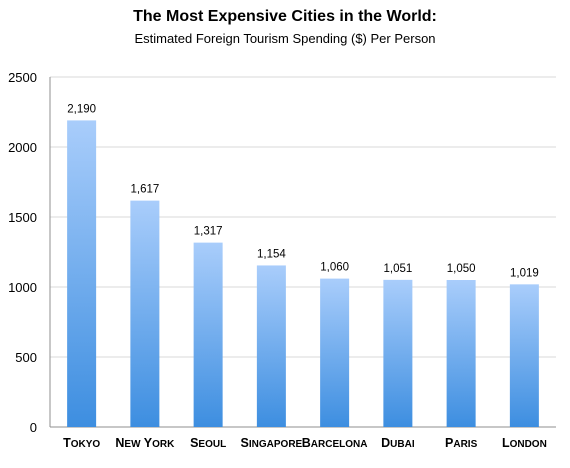  What do you see at coordinates (33, 427) in the screenshot?
I see `y-tick-label: 0` at bounding box center [33, 427].